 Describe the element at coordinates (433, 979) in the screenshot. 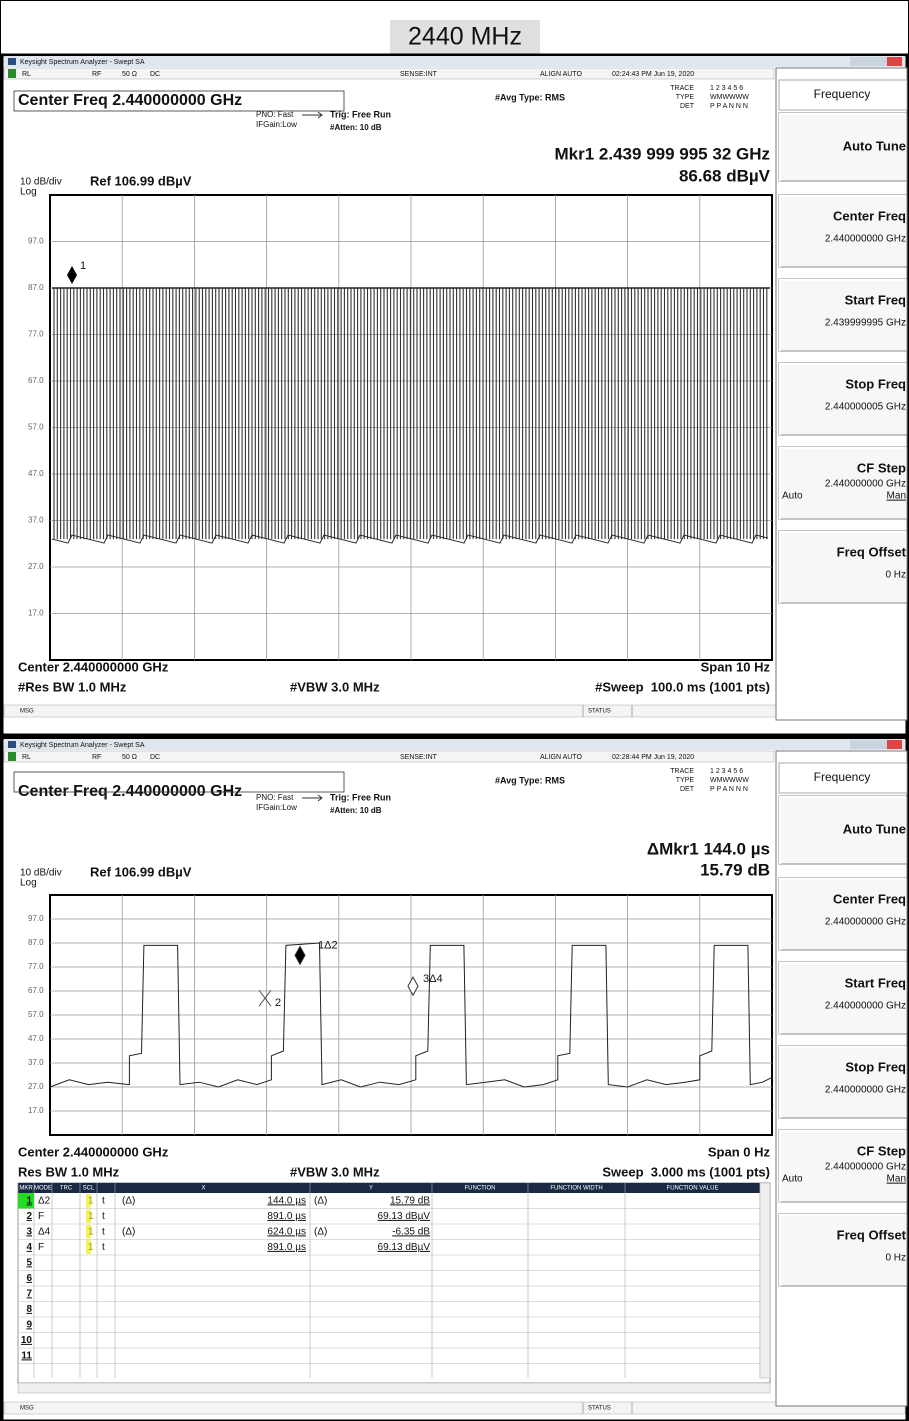

I see `marker-label: 3Δ4` at that location.